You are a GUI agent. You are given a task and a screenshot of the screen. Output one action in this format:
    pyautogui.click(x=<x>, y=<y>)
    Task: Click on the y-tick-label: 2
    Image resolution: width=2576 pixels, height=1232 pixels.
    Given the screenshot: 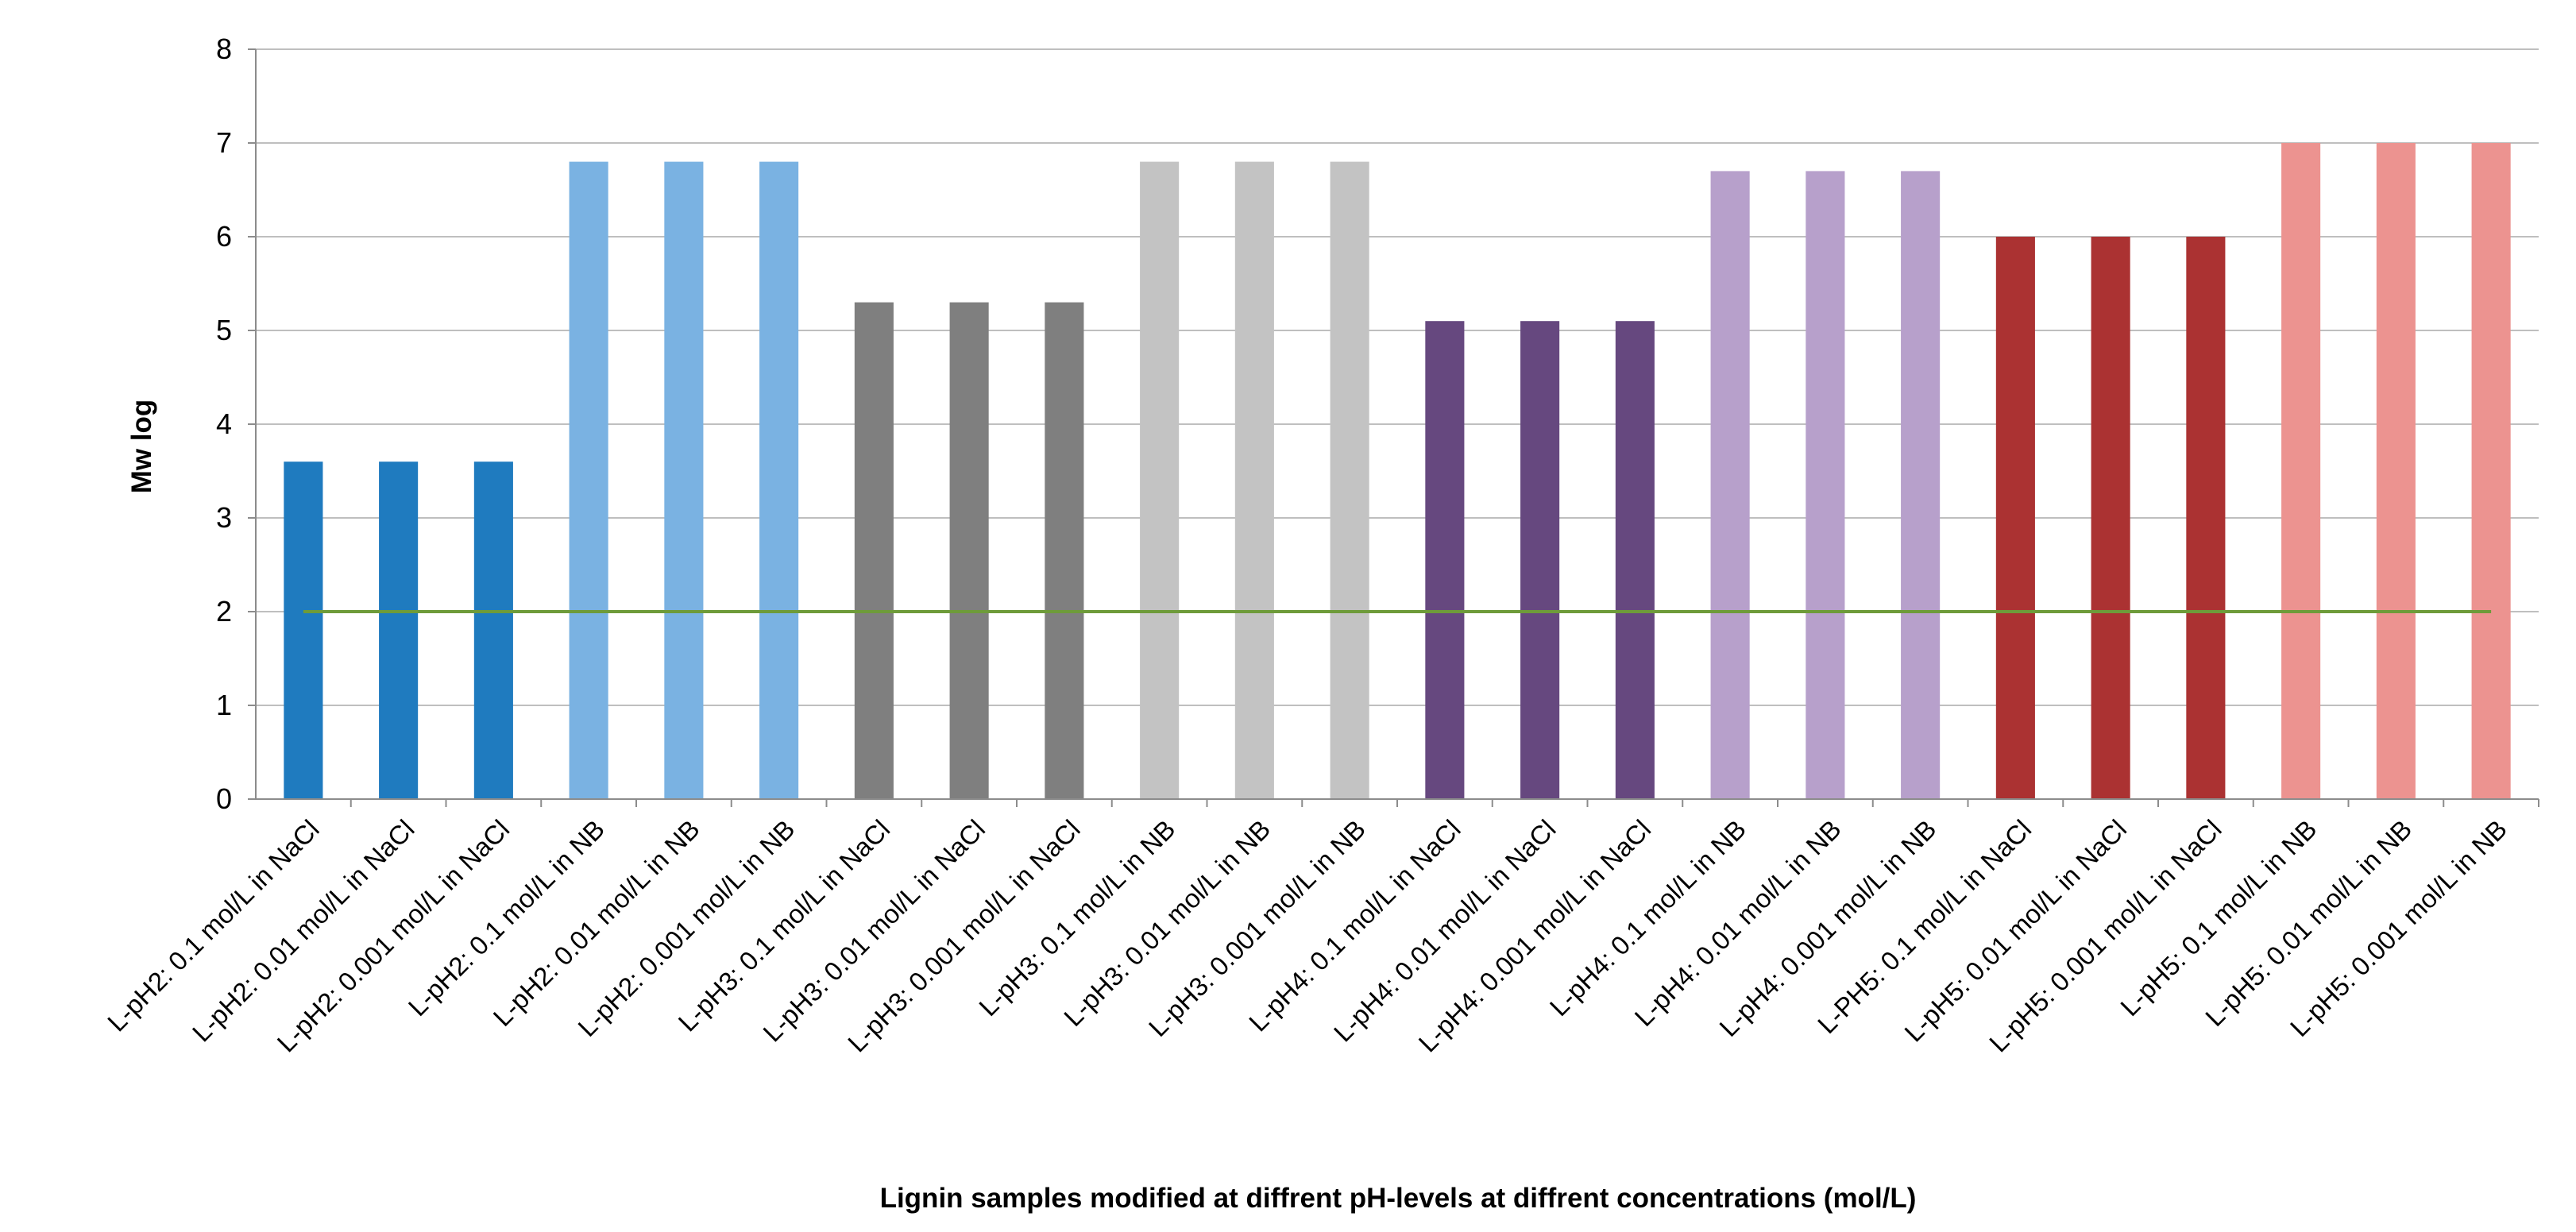 What is the action you would take?
    pyautogui.click(x=224, y=611)
    